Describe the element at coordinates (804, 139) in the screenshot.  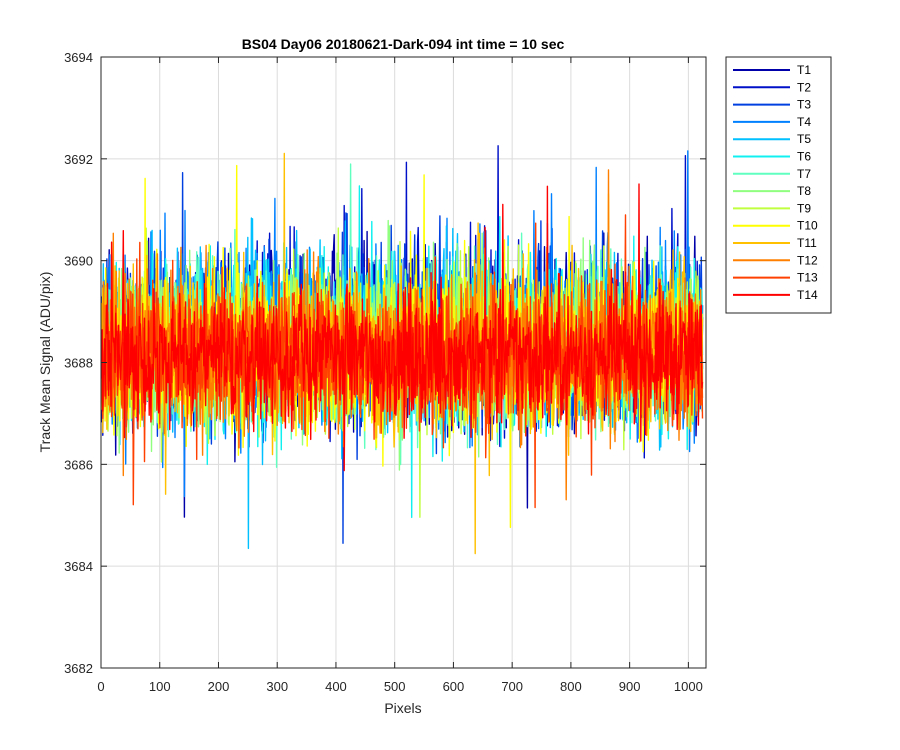
I see `legend-label-t5: T5` at that location.